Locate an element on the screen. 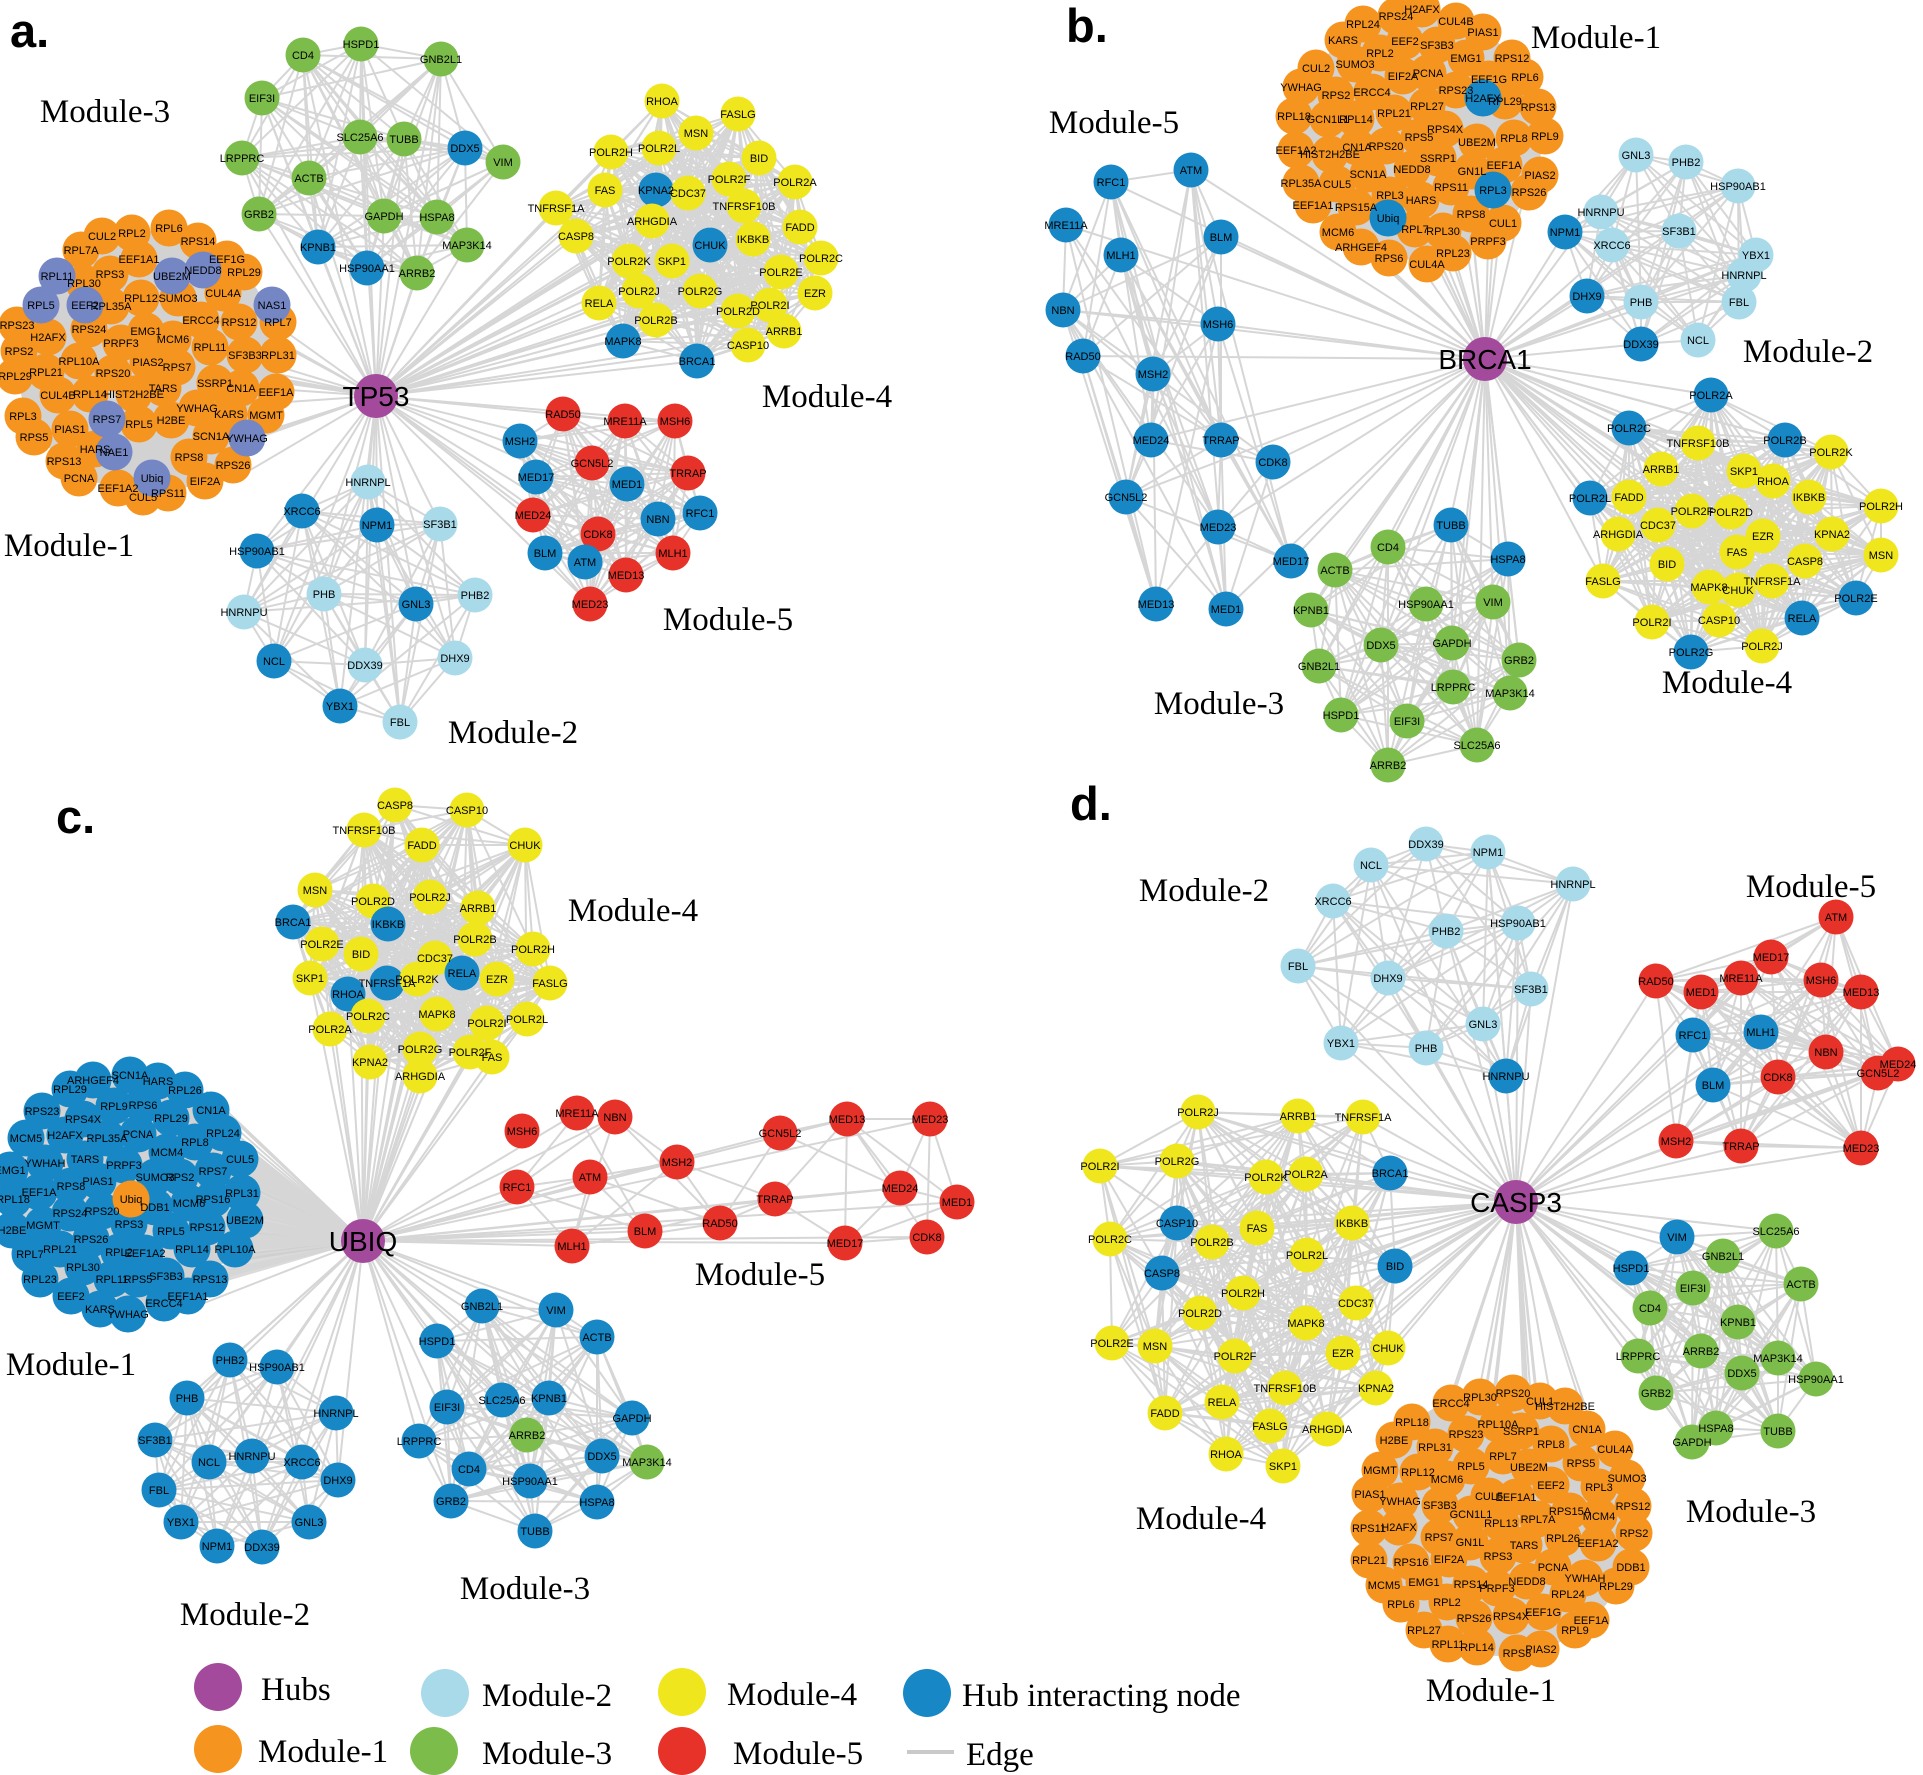 This screenshot has height=1775, width=1923. svg-text: SF3B3 is located at coordinates (1437, 46).